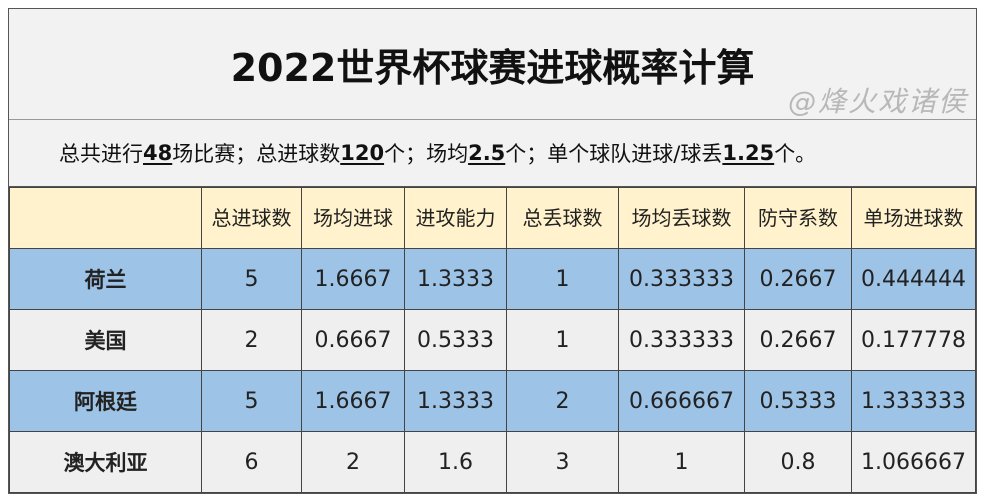 This screenshot has height=500, width=984. Describe the element at coordinates (913, 401) in the screenshot. I see `table-cell: 1.333333` at that location.